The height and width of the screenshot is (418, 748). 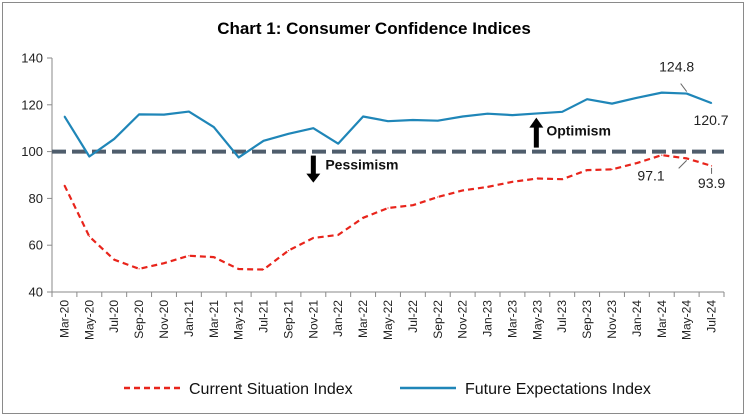 What do you see at coordinates (536, 122) in the screenshot?
I see `optimism-arrow-icon` at bounding box center [536, 122].